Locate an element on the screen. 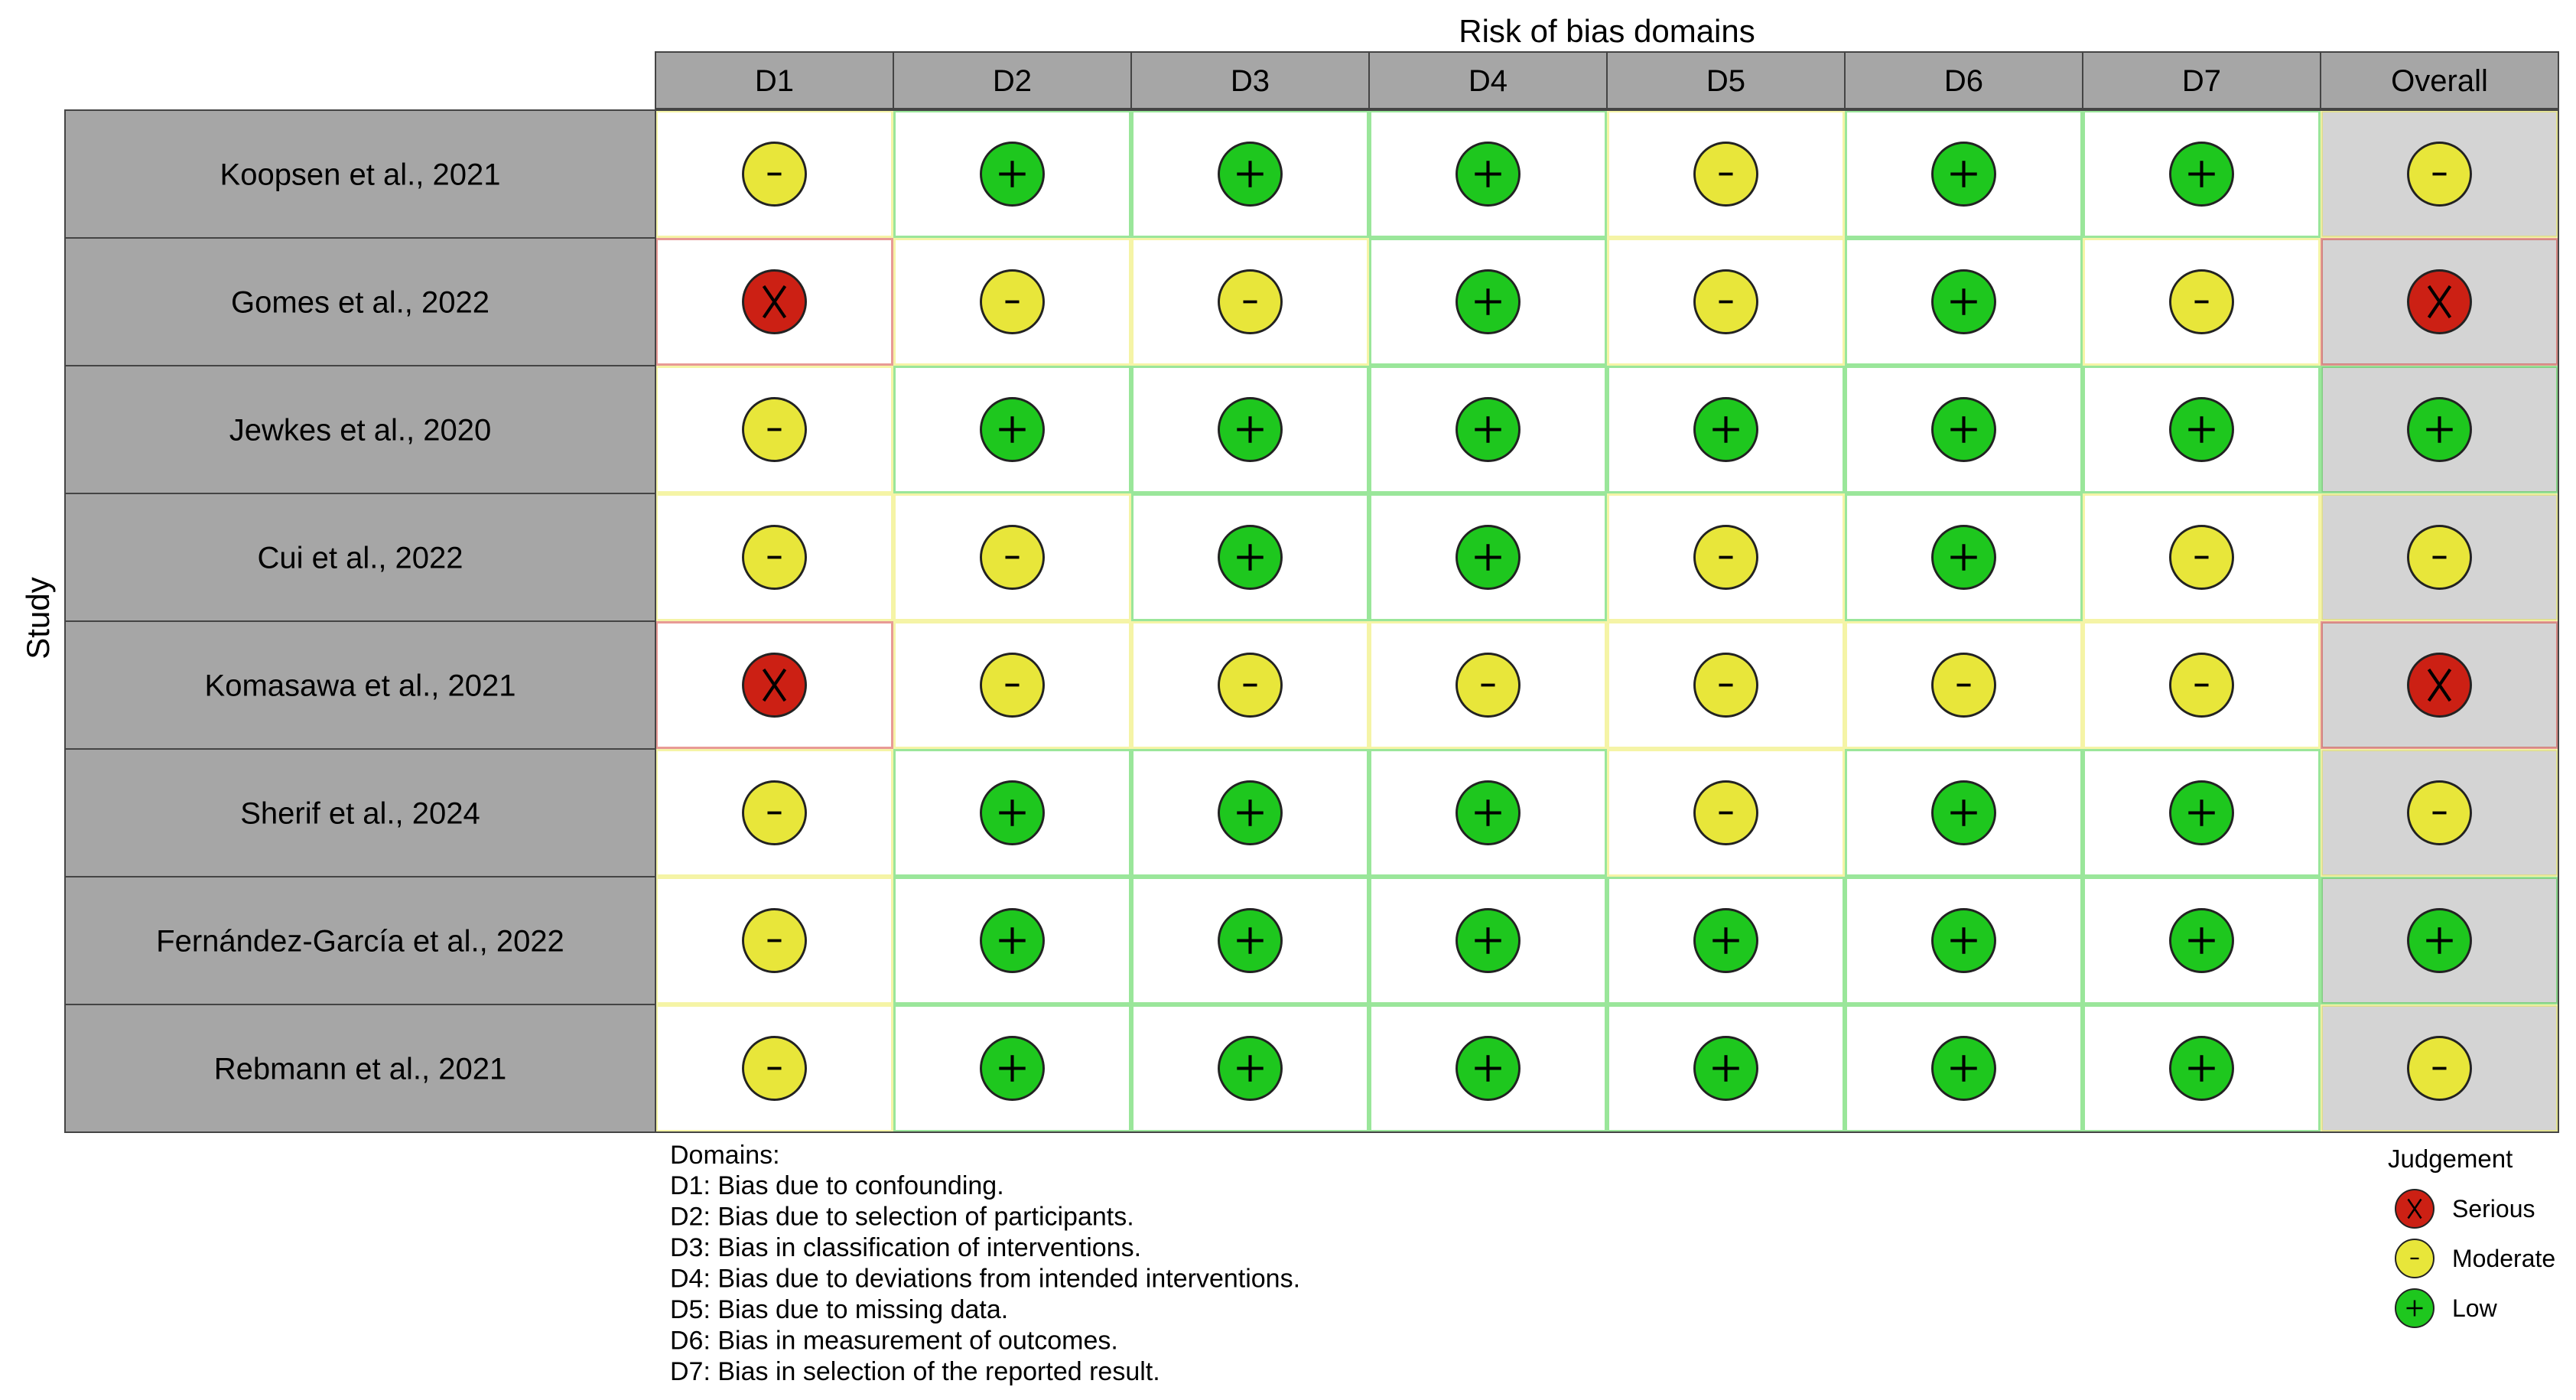 The width and height of the screenshot is (2576, 1400). legend-moderate-symbol is located at coordinates (2415, 1258).